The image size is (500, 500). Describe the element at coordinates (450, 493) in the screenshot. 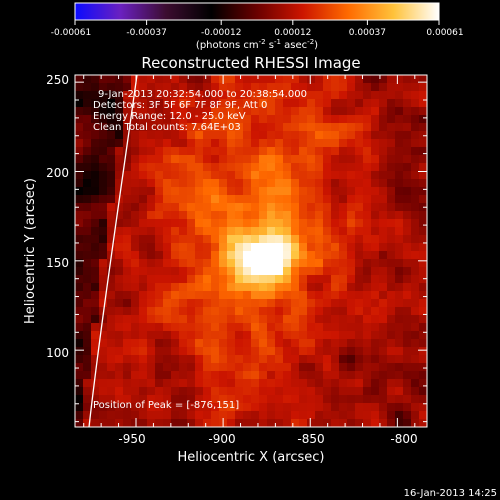

I see `footer-timestamp: 16-Jan-2013 14:25` at that location.